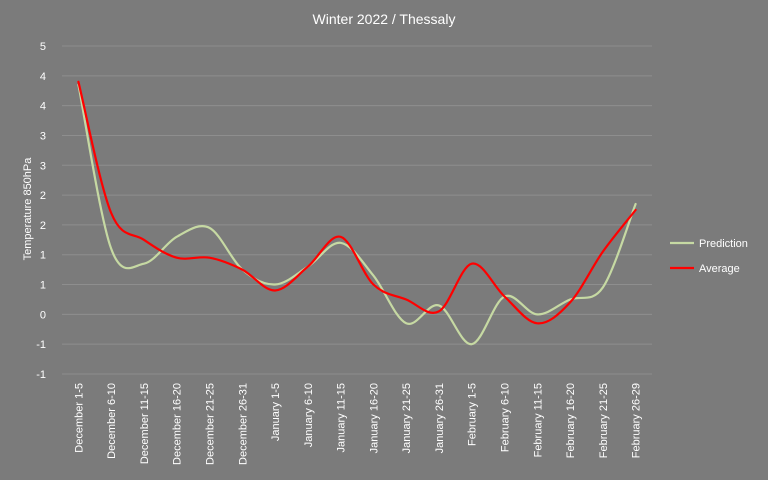  What do you see at coordinates (276, 412) in the screenshot?
I see `x-tick-label: January 1-5` at bounding box center [276, 412].